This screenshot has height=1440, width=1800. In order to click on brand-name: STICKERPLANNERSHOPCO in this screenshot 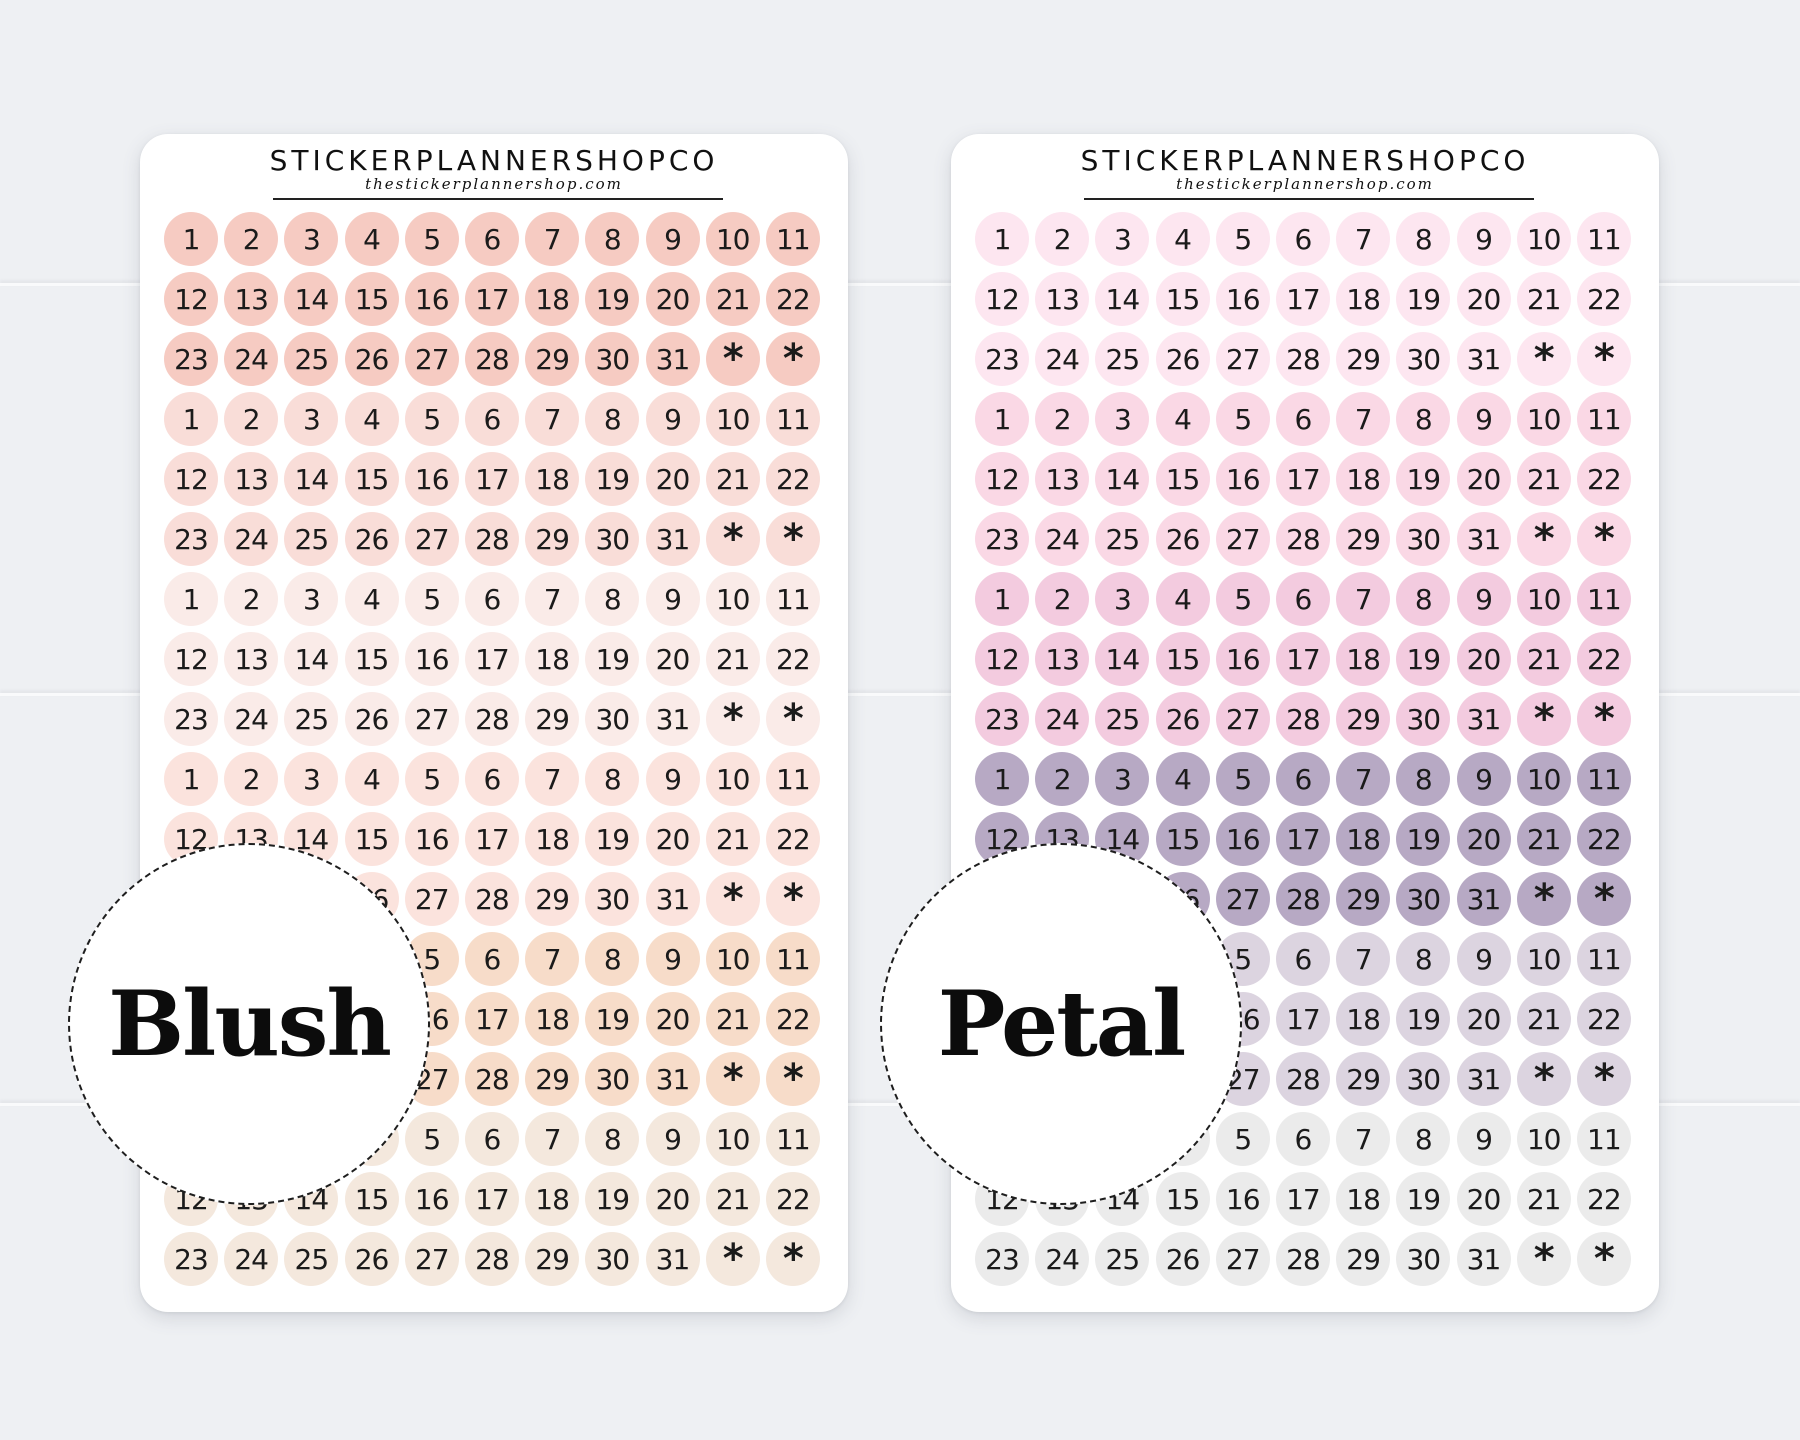, I will do `click(494, 160)`.